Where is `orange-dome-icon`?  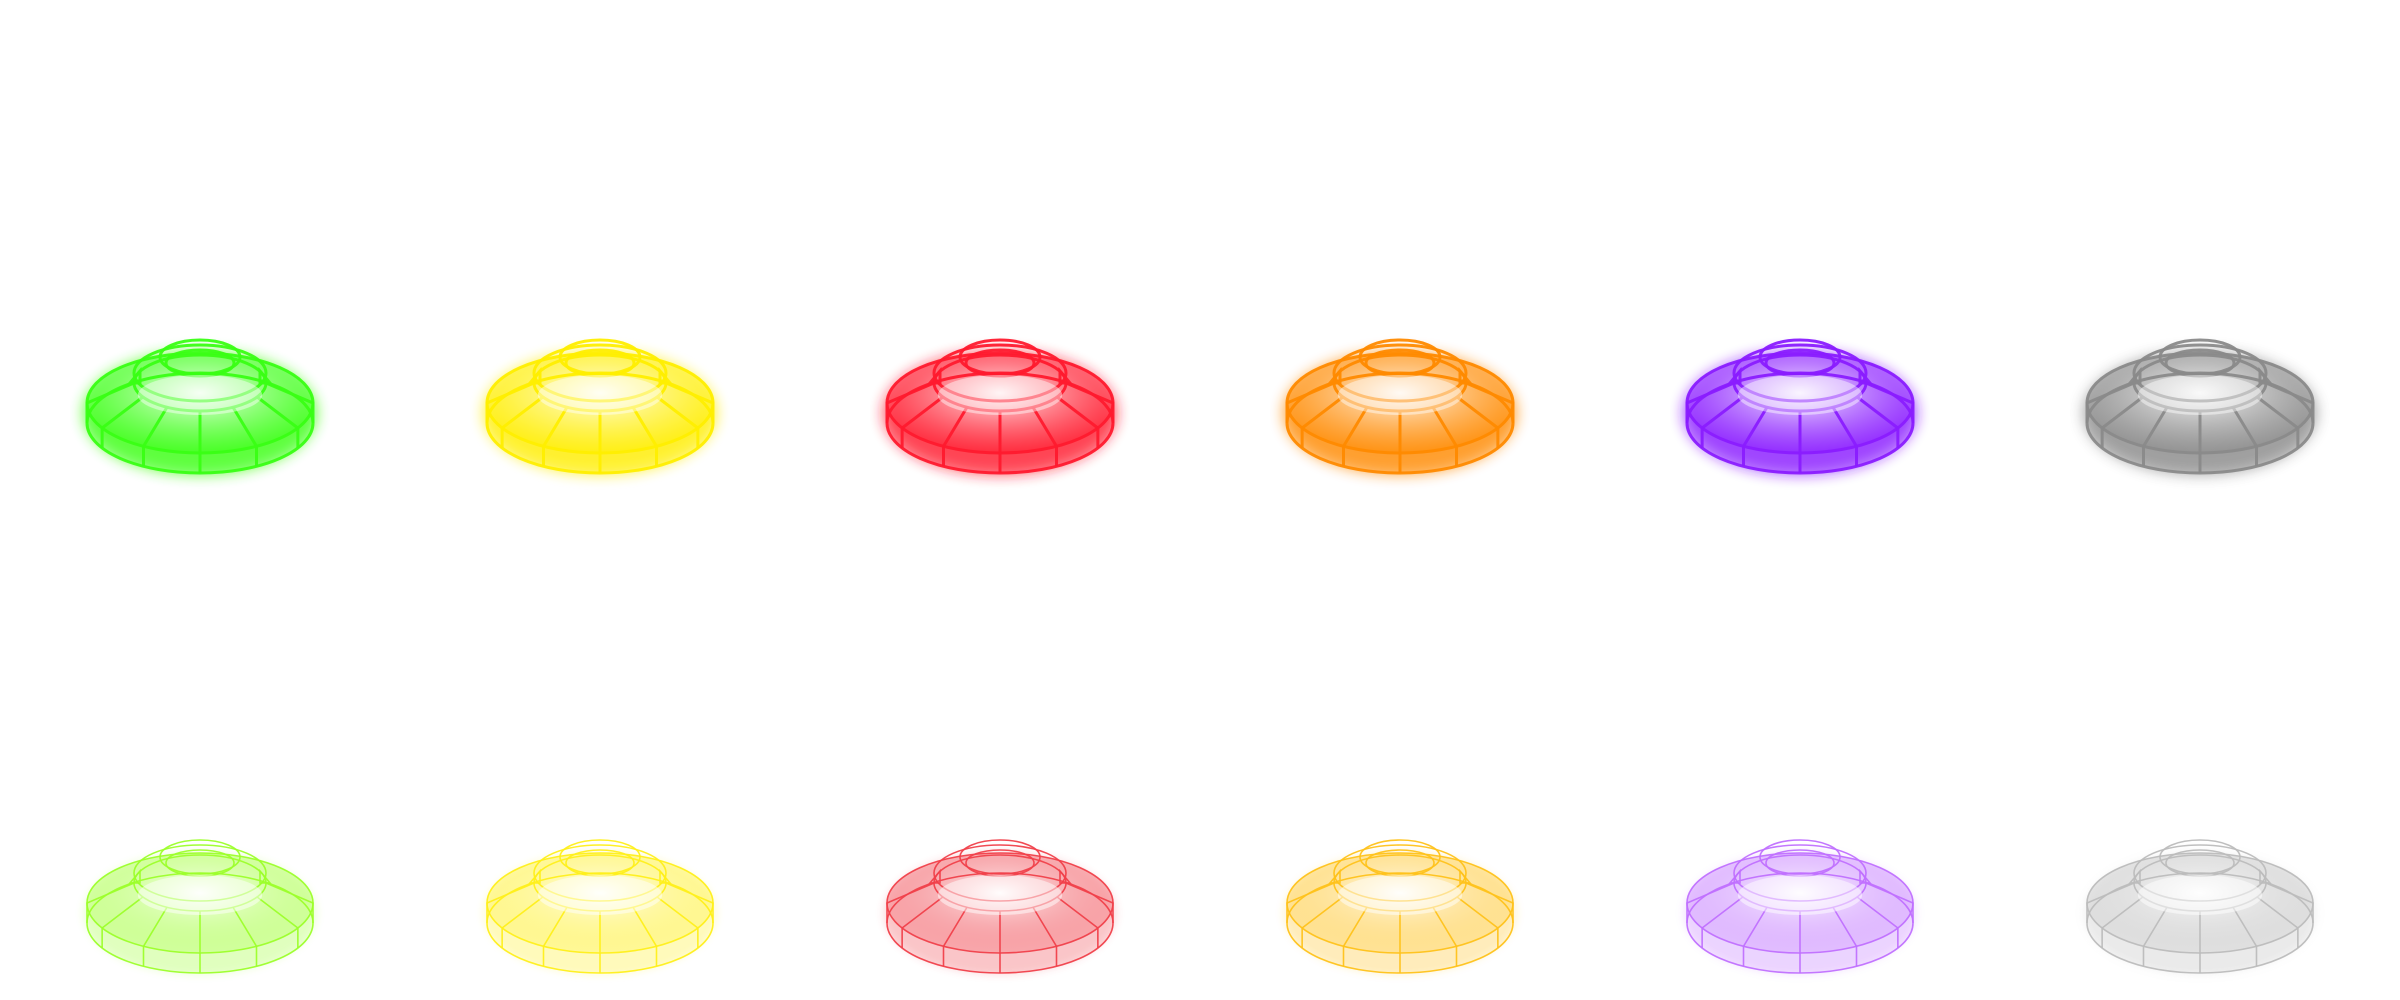
orange-dome-icon is located at coordinates (1400, 395).